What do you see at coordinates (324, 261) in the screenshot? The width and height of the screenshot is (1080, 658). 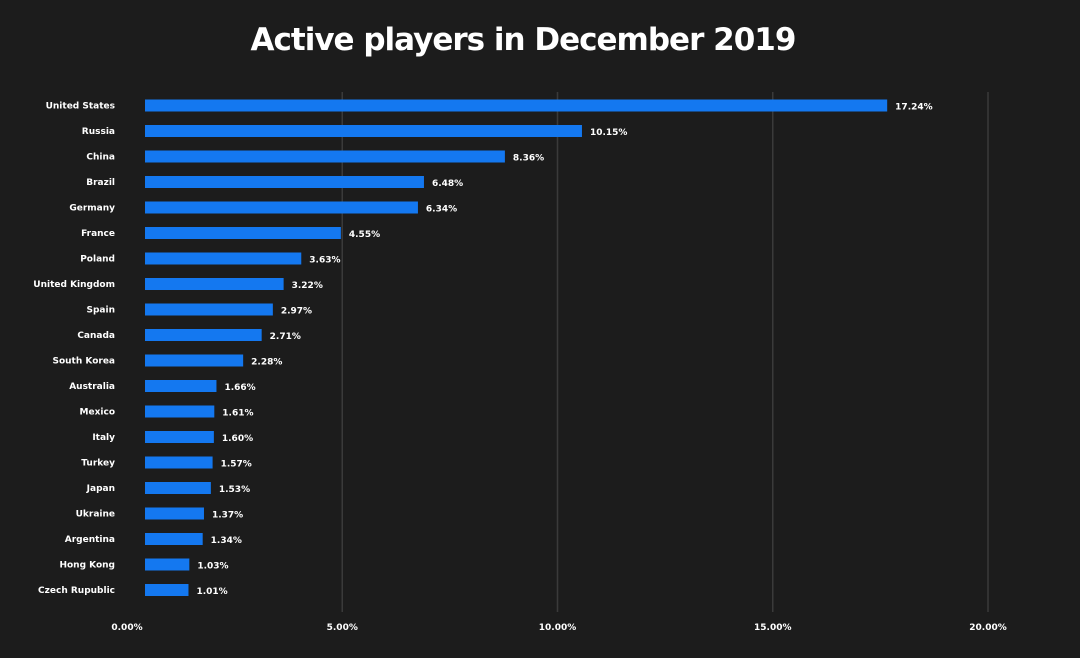 I see `value-label: 3.63%` at bounding box center [324, 261].